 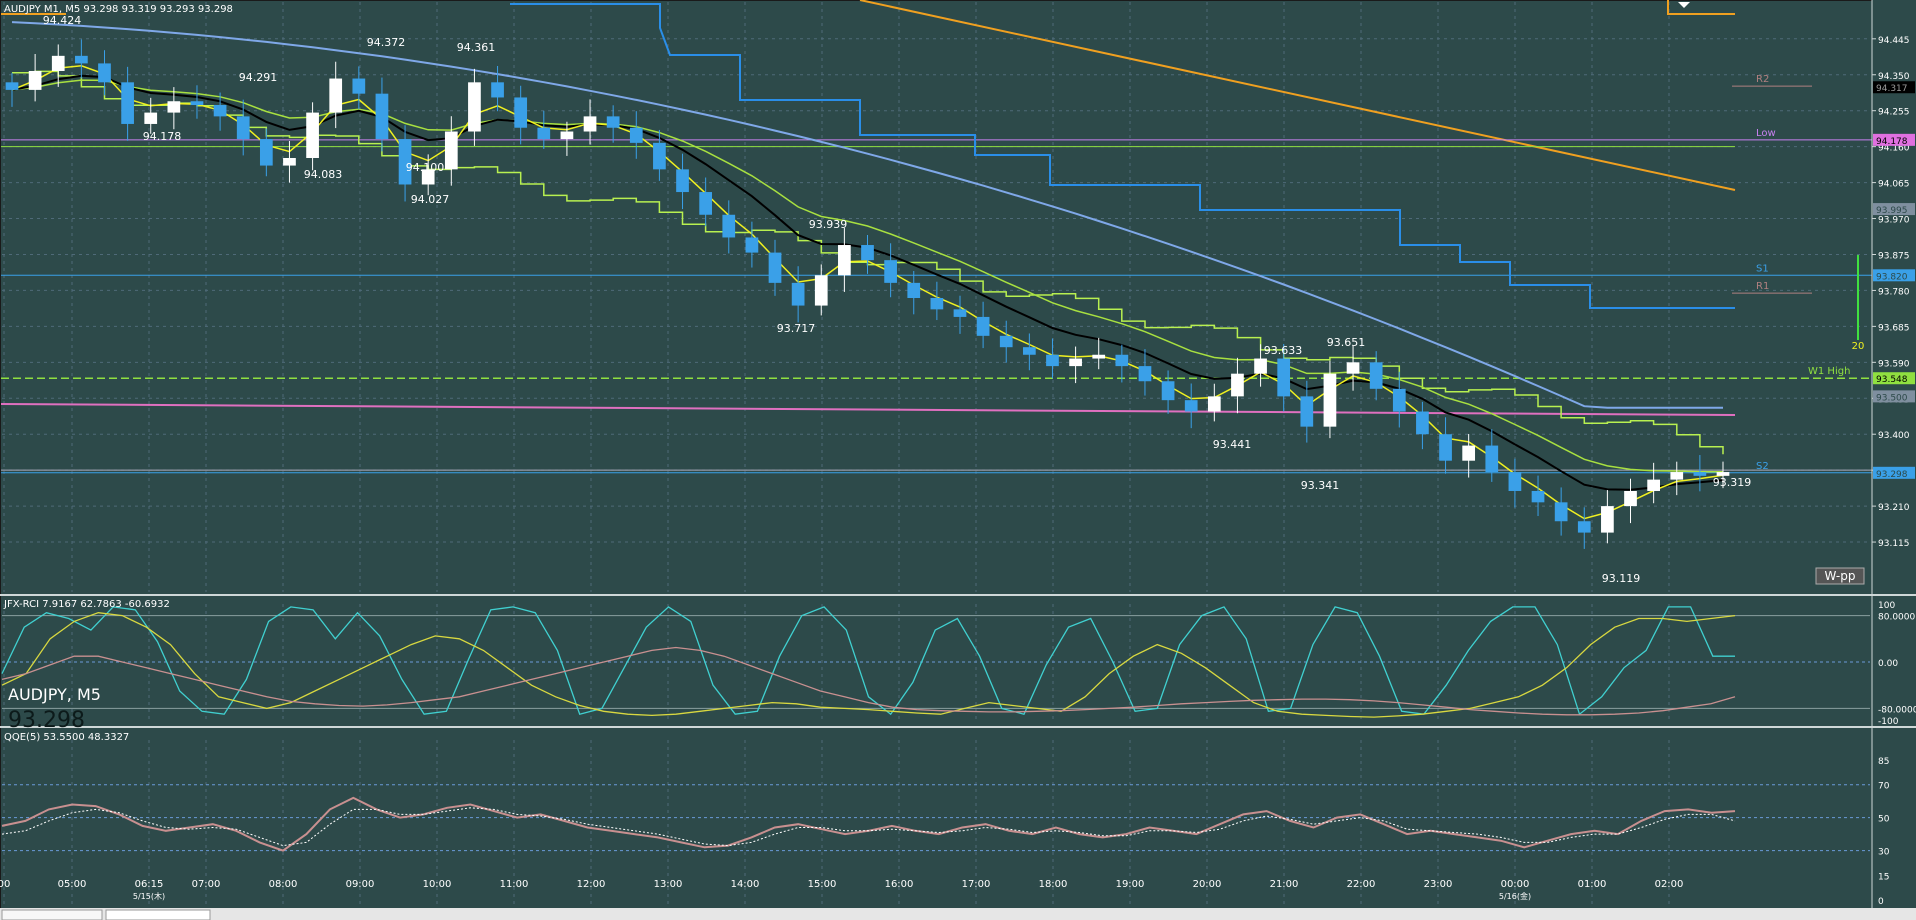 What do you see at coordinates (1894, 221) in the screenshot?
I see `y-tick-label: 93.970` at bounding box center [1894, 221].